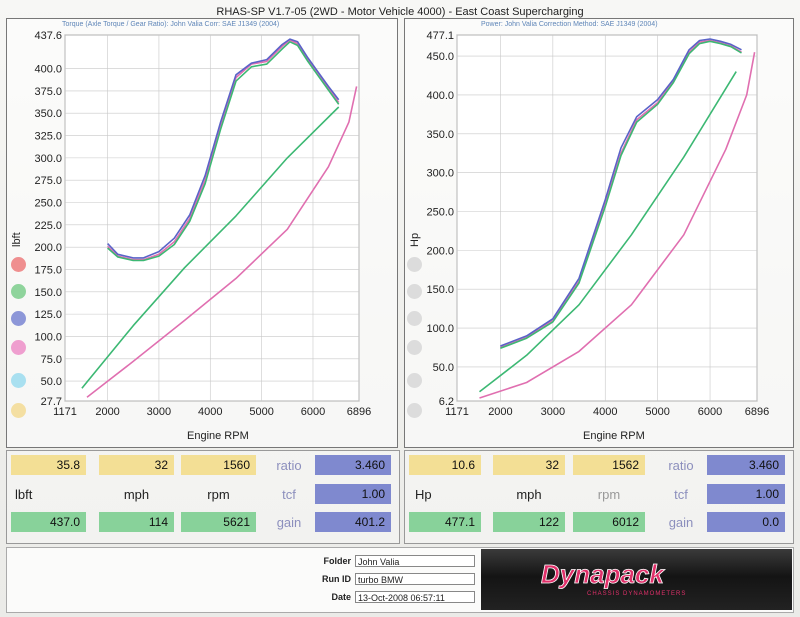 Image resolution: width=800 pixels, height=617 pixels. I want to click on torque-y-tick-label: 50.0, so click(51, 382).